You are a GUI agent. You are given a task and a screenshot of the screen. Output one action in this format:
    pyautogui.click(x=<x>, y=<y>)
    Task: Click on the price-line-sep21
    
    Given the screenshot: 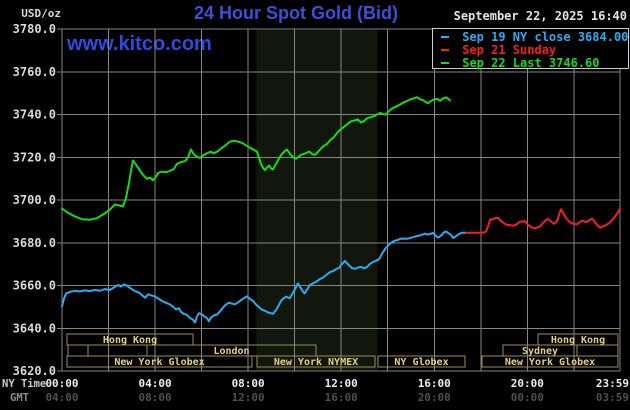 What is the action you would take?
    pyautogui.click(x=543, y=220)
    